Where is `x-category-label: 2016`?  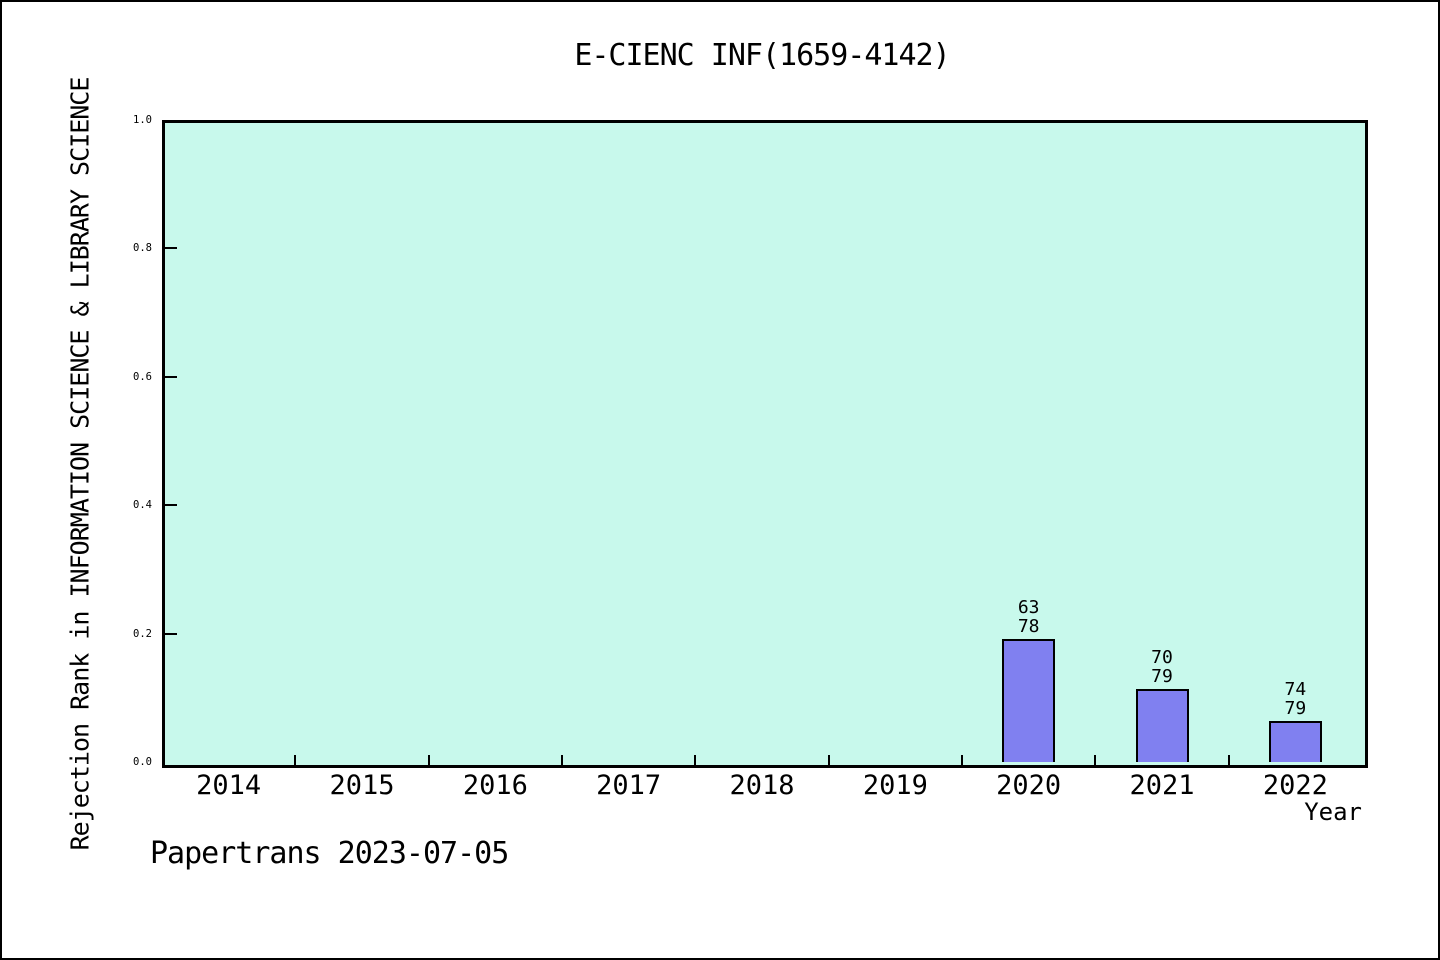
x-category-label: 2016 is located at coordinates (495, 785).